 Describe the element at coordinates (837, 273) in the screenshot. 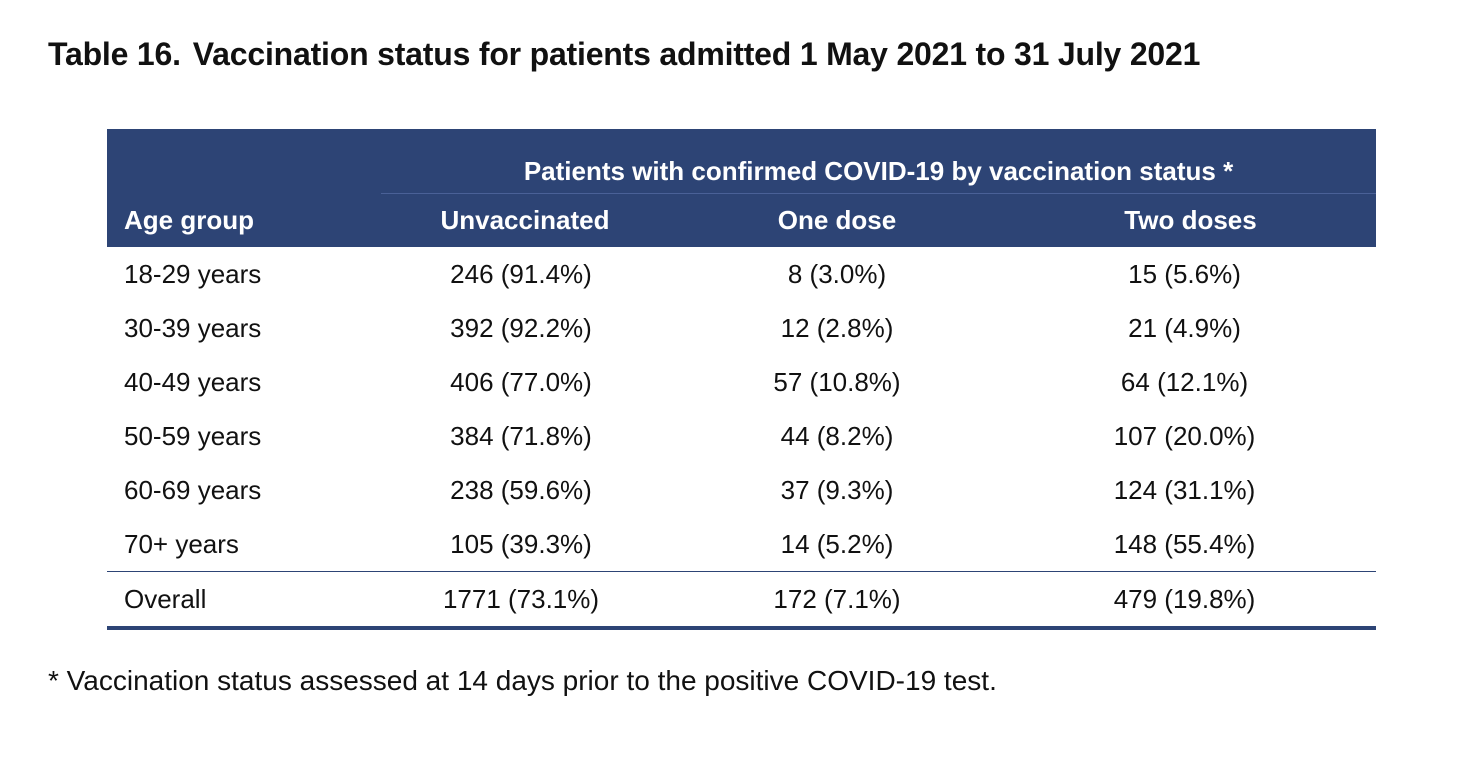

I see `one-dose-cell: 8 (3.0%)` at that location.